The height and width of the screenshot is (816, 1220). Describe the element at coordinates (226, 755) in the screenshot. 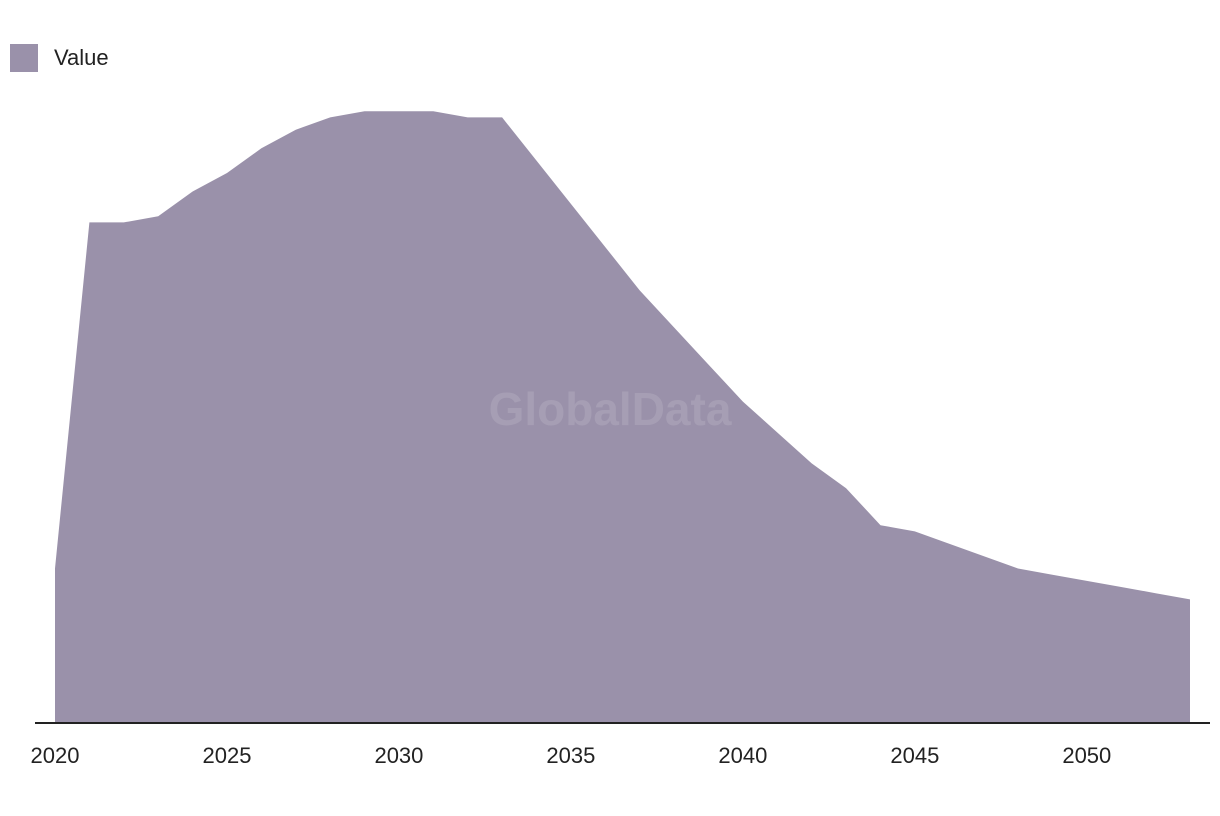

I see `x-tick-label-2025: 2025` at that location.